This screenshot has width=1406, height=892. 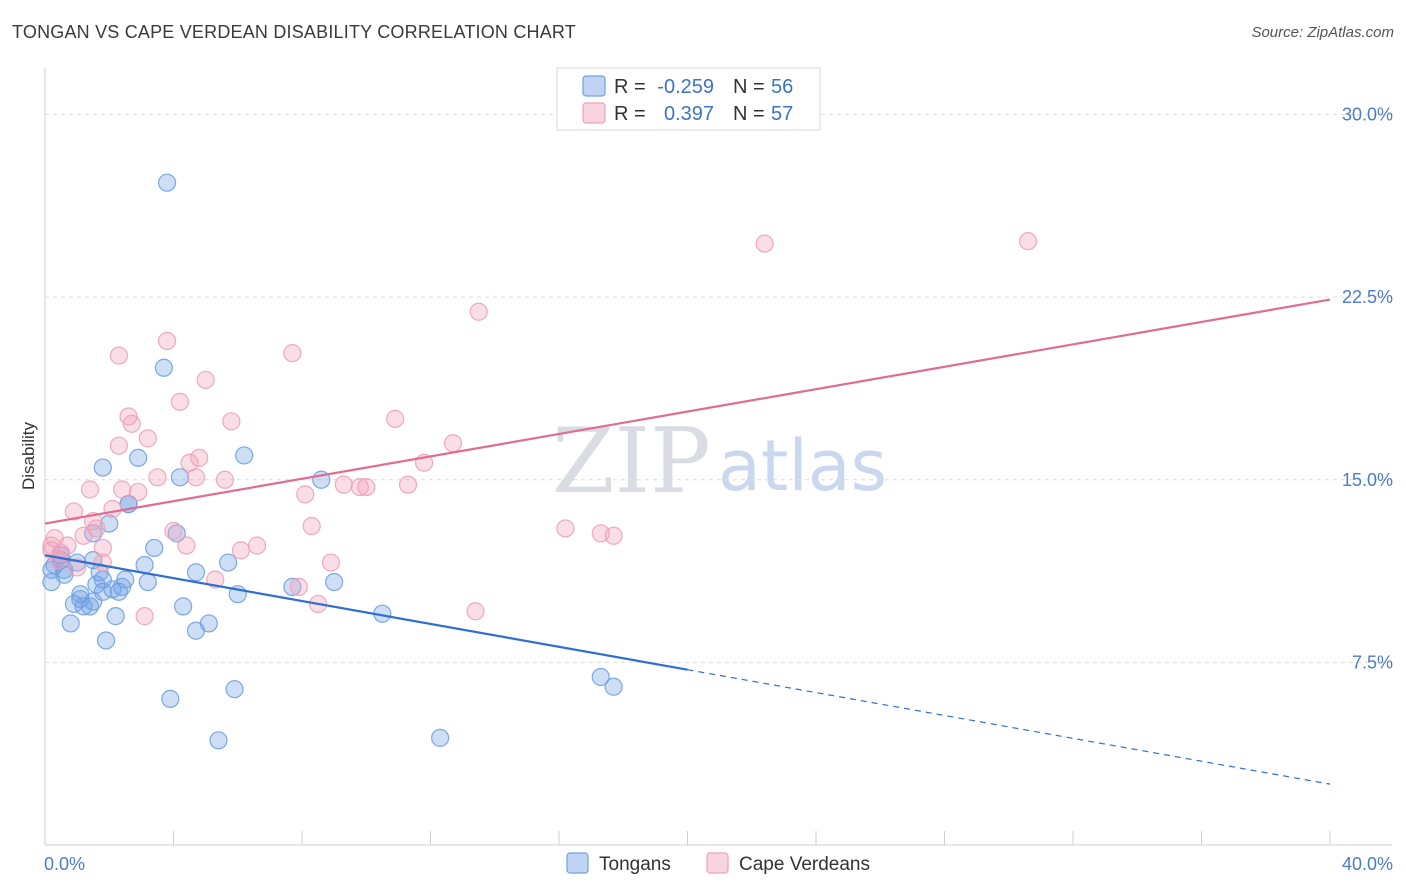 What do you see at coordinates (1367, 297) in the screenshot?
I see `y-tick-label: 22.5%` at bounding box center [1367, 297].